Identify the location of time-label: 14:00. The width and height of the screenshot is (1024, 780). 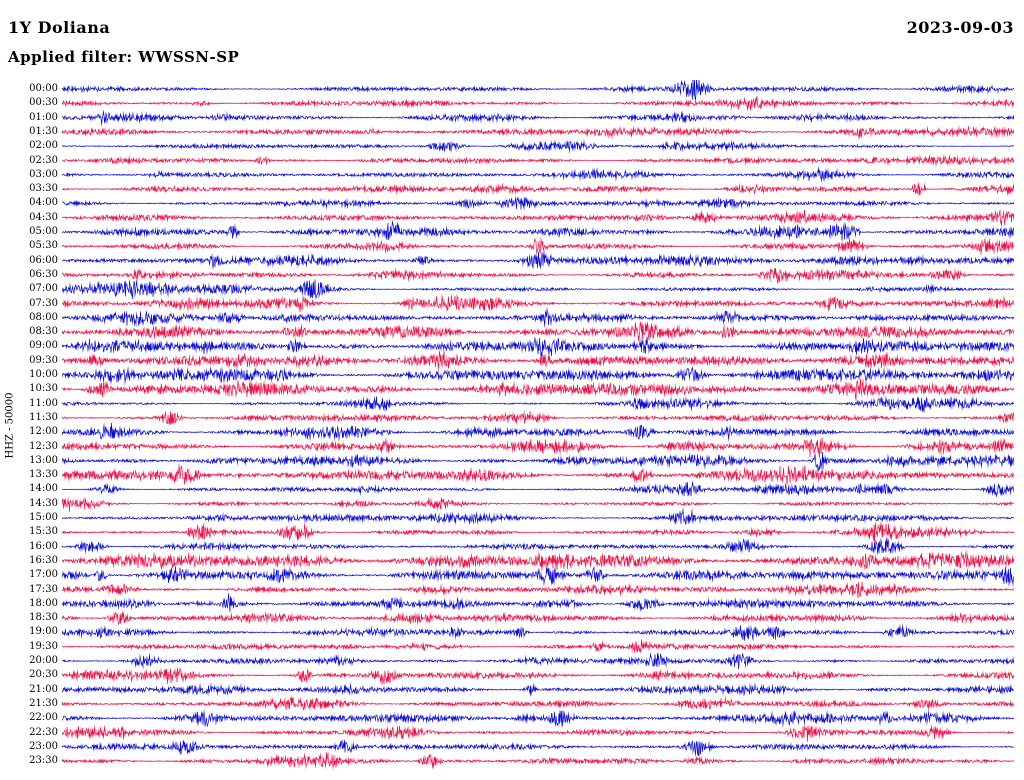
(43, 489).